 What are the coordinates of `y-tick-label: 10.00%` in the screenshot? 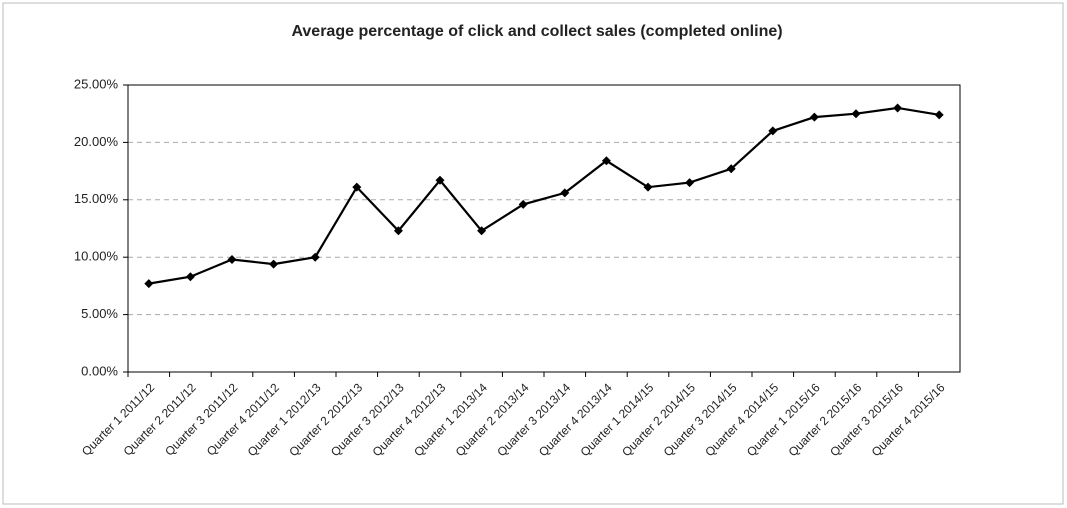 It's located at (96, 256).